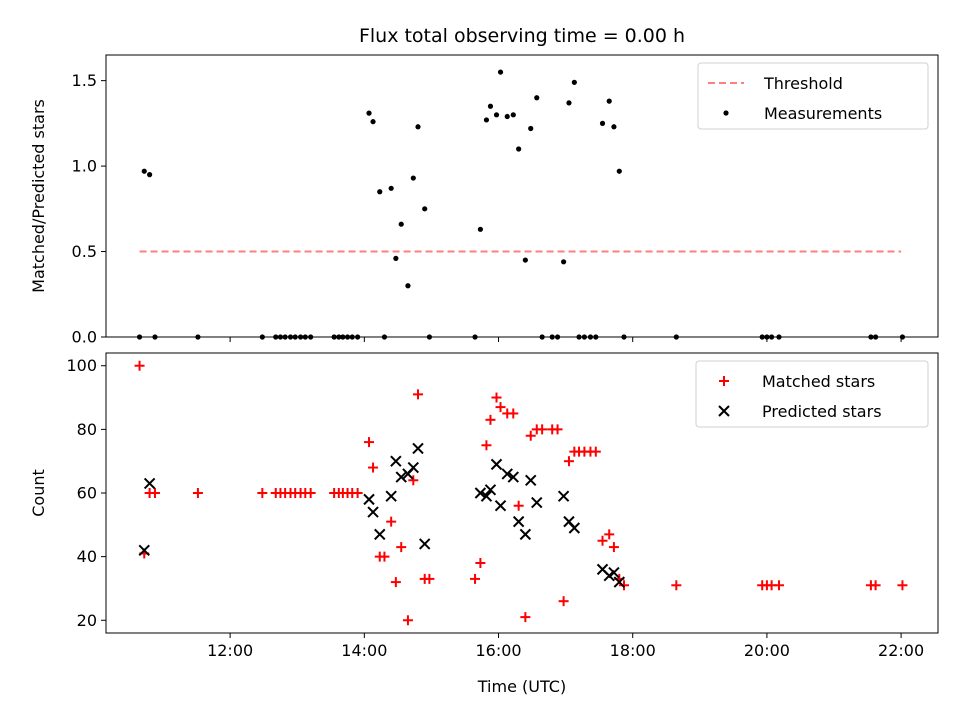 Image resolution: width=960 pixels, height=720 pixels. What do you see at coordinates (498, 650) in the screenshot?
I see `x-tick-label: 16:00` at bounding box center [498, 650].